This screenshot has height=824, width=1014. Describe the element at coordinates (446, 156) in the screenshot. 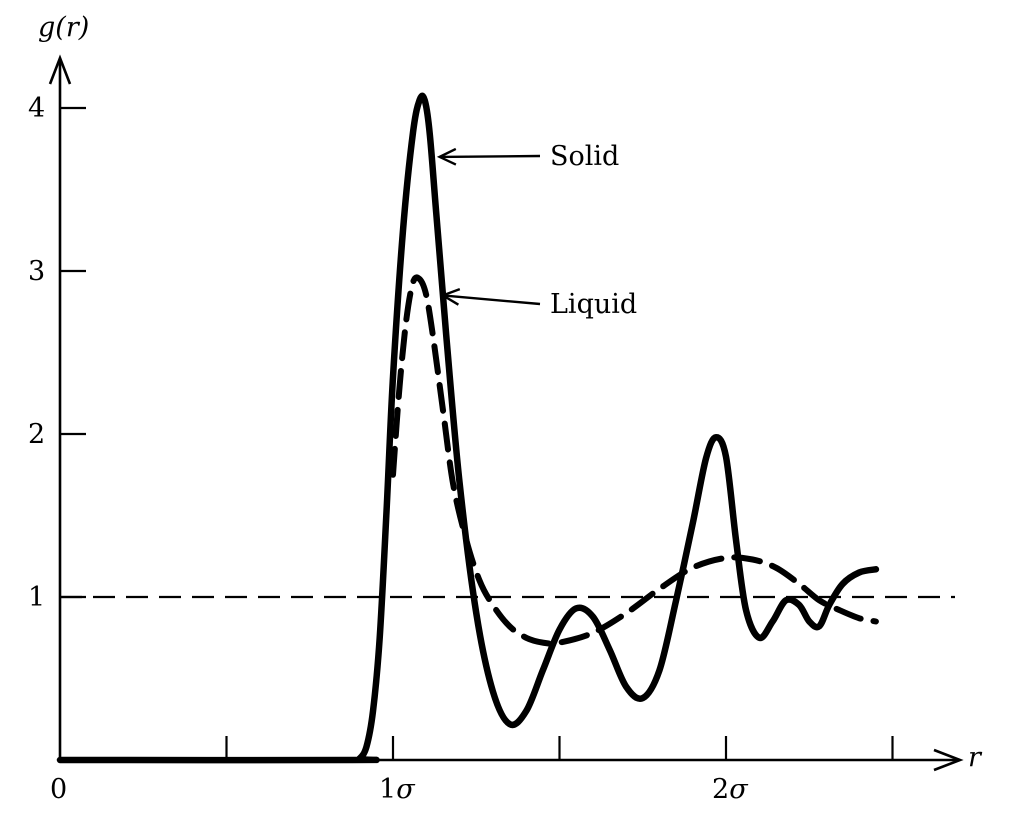

I see `annotation-solid-arrowhead` at that location.